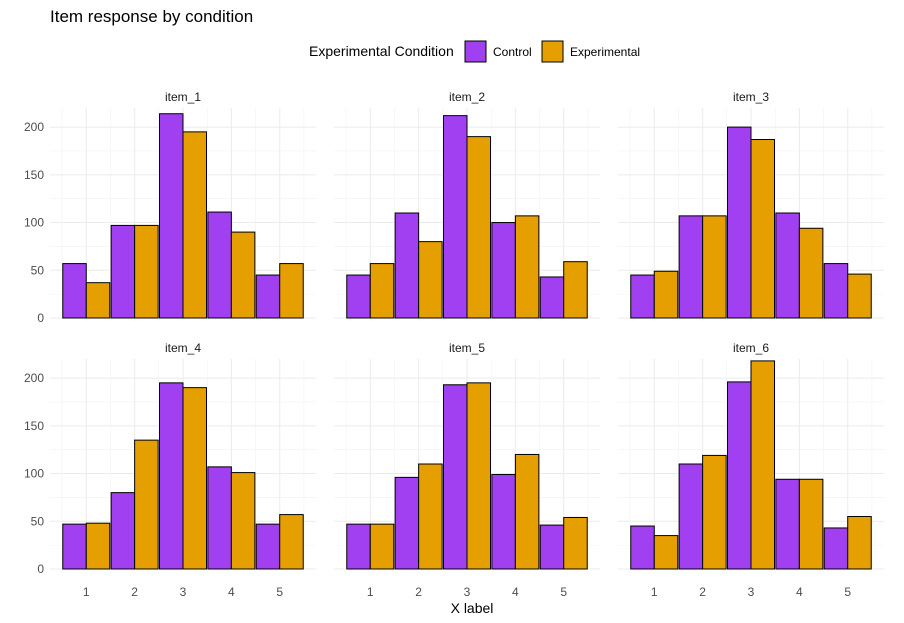  What do you see at coordinates (512, 52) in the screenshot?
I see `legend-label-control: Control` at bounding box center [512, 52].